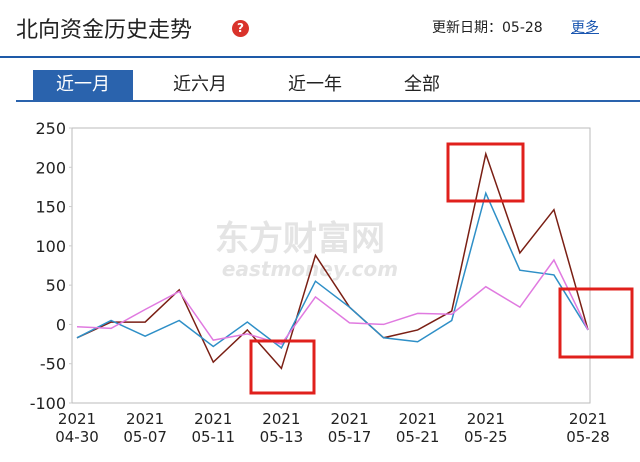  What do you see at coordinates (50, 128) in the screenshot?
I see `y-tick-label: 250` at bounding box center [50, 128].